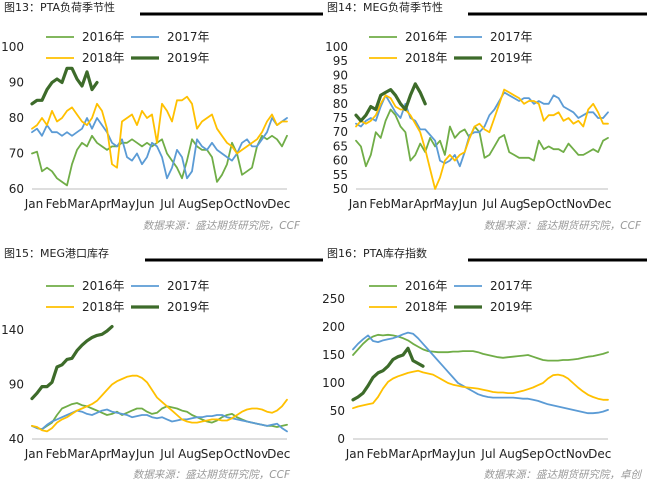  What do you see at coordinates (340, 61) in the screenshot?
I see `y-tick-label: 95` at bounding box center [340, 61].